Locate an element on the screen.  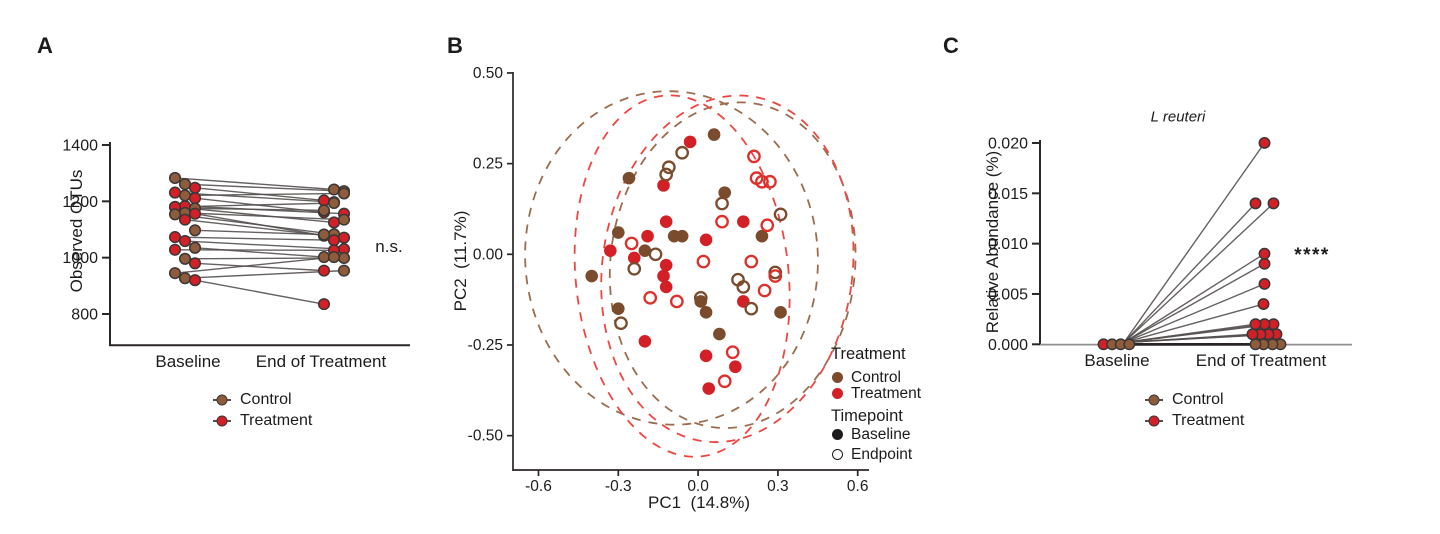
panel-a-legend-item-control: Control is located at coordinates (252, 399).